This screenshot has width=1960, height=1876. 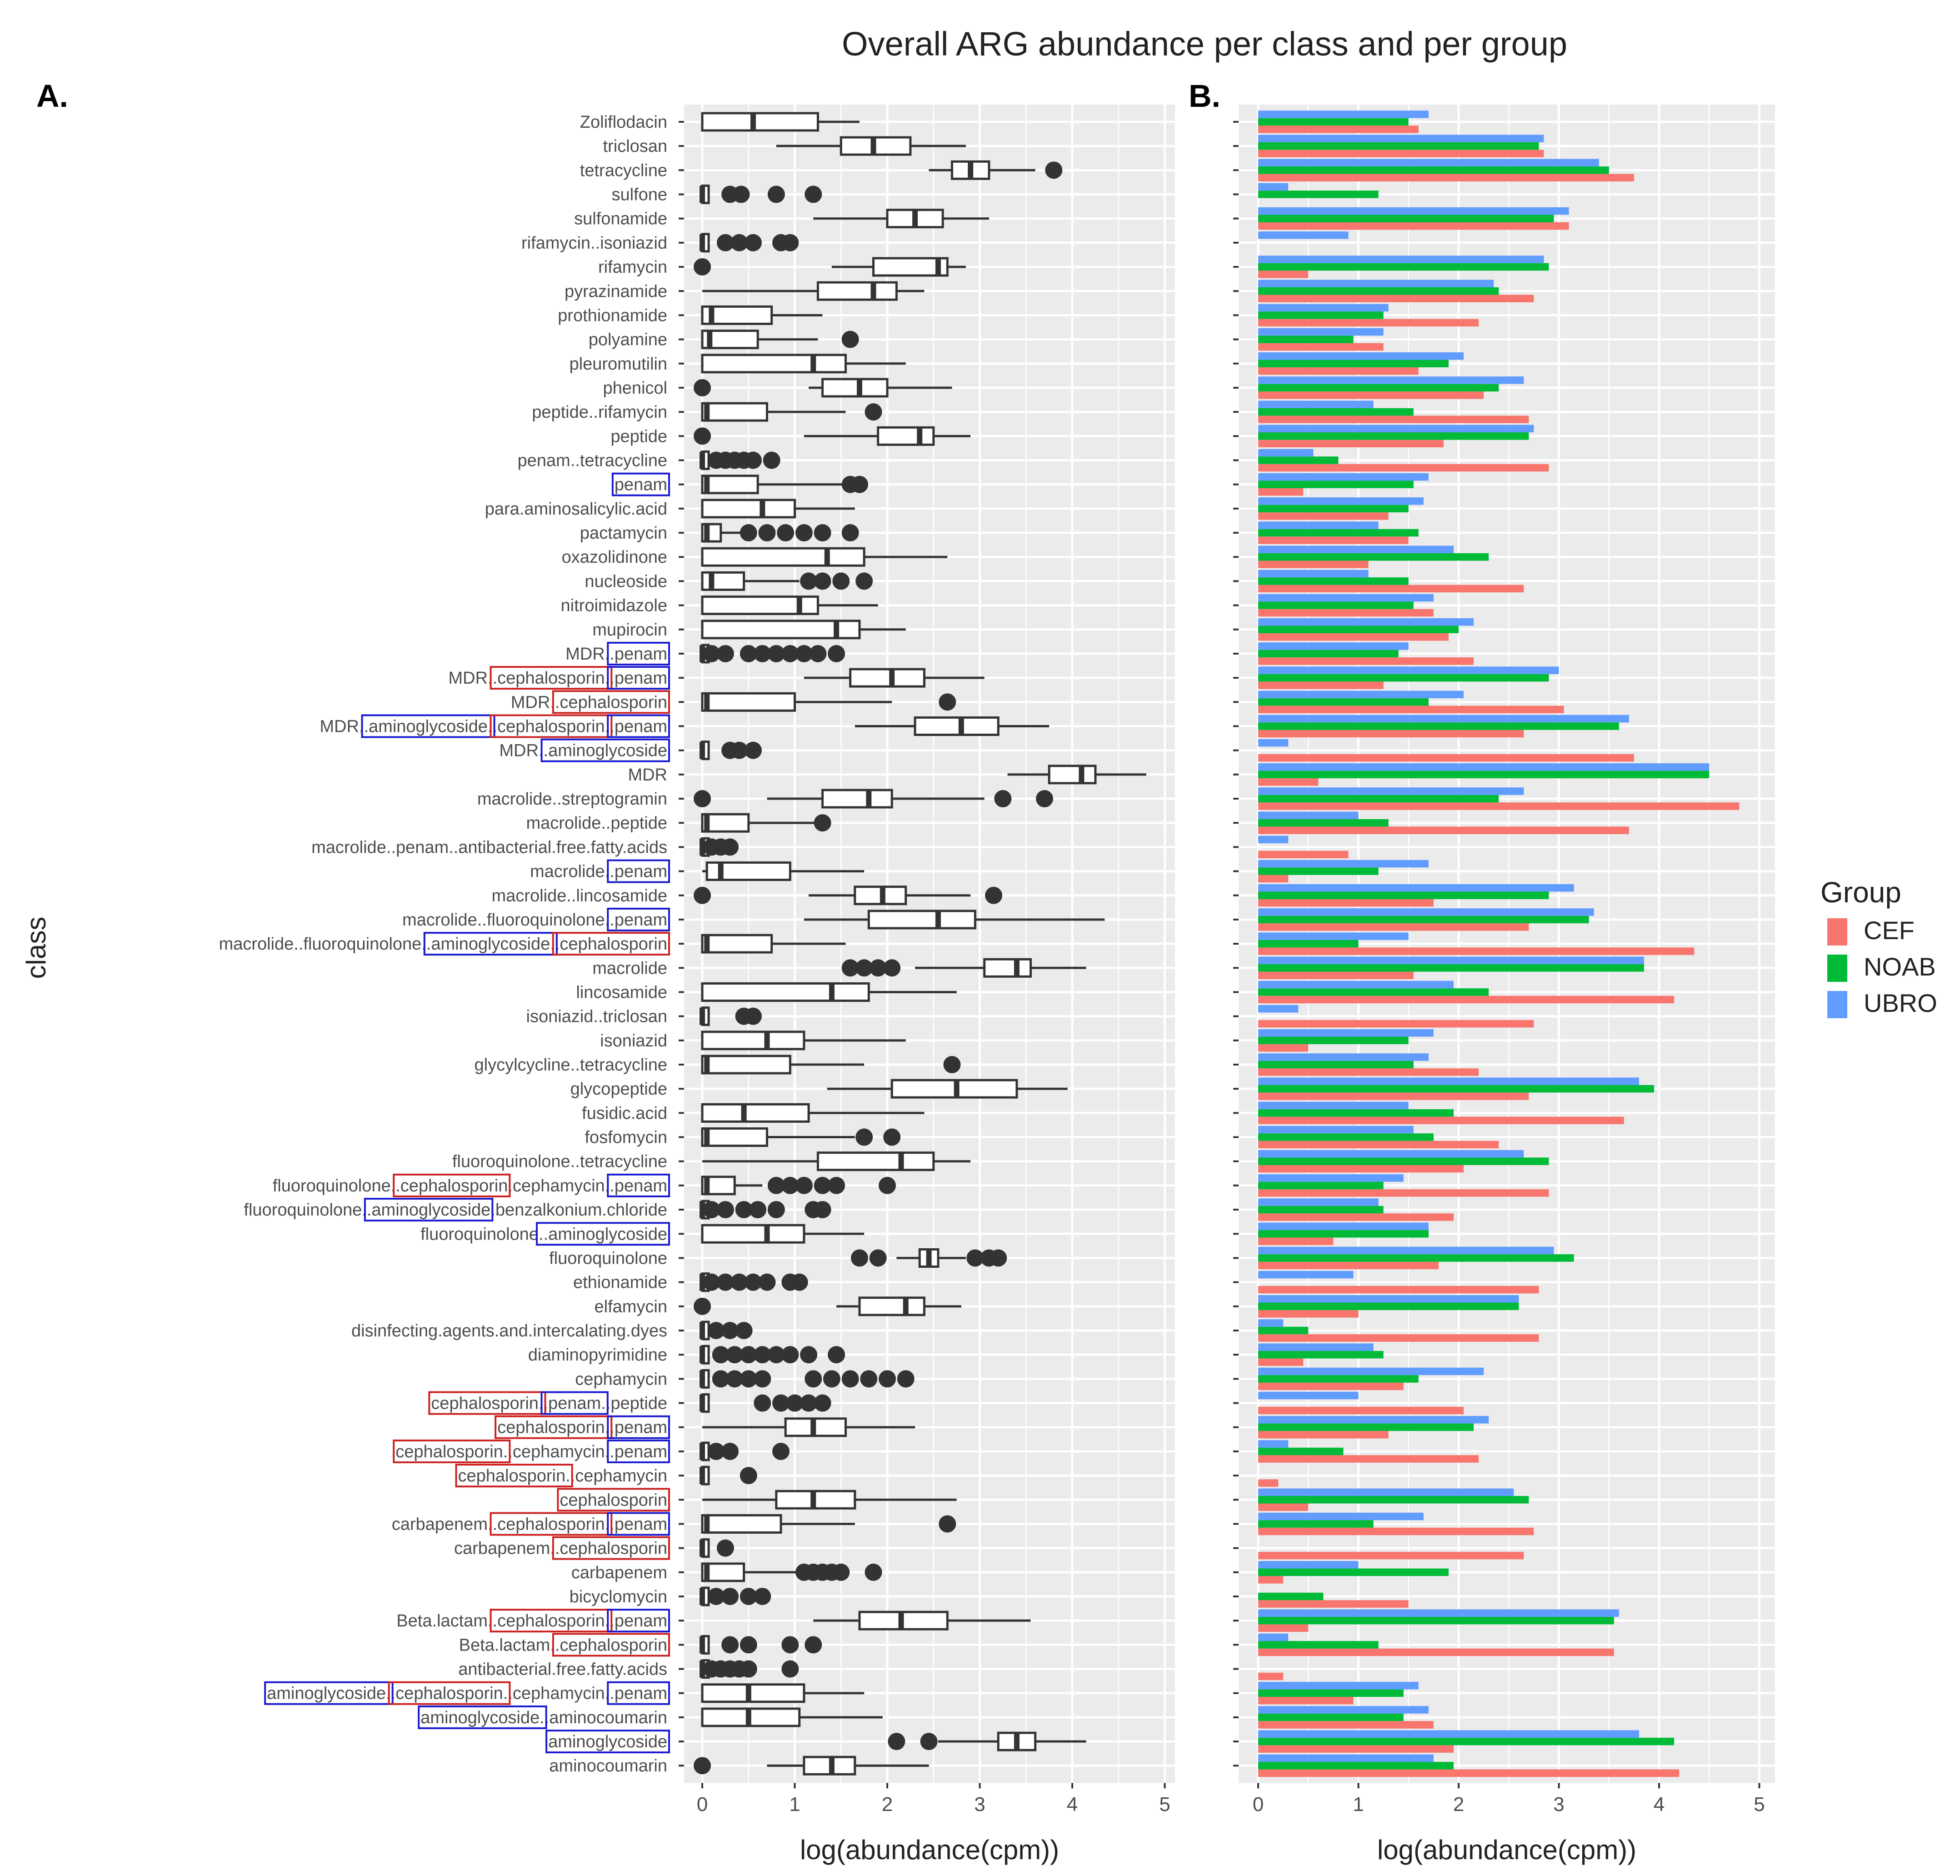 What do you see at coordinates (828, 1306) in the screenshot?
I see `box-elfamycin` at bounding box center [828, 1306].